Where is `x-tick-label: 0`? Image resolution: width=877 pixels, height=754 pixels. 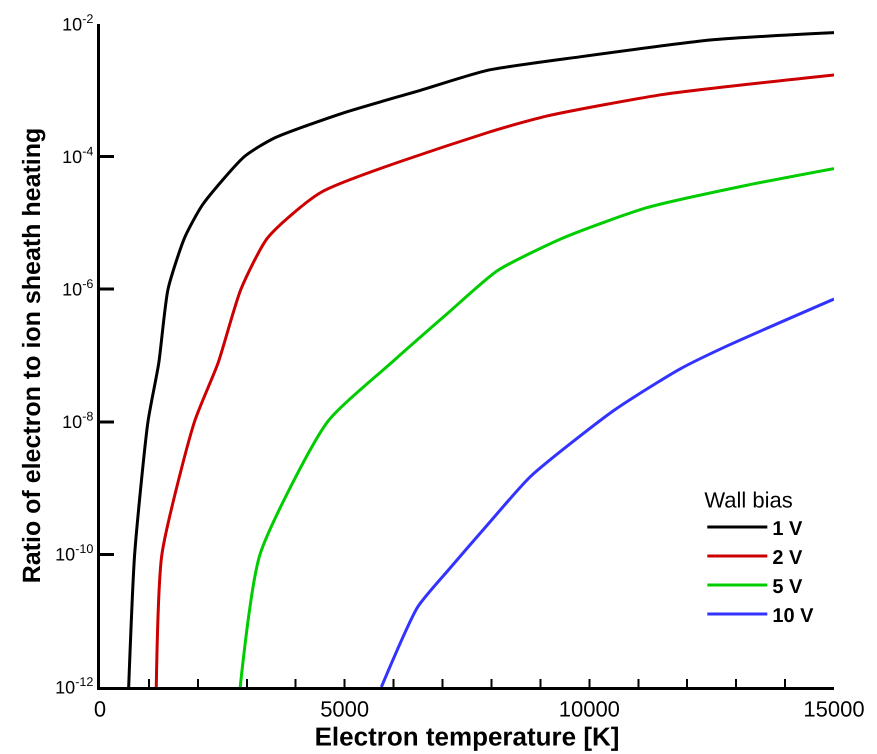 x-tick-label: 0 is located at coordinates (100, 709).